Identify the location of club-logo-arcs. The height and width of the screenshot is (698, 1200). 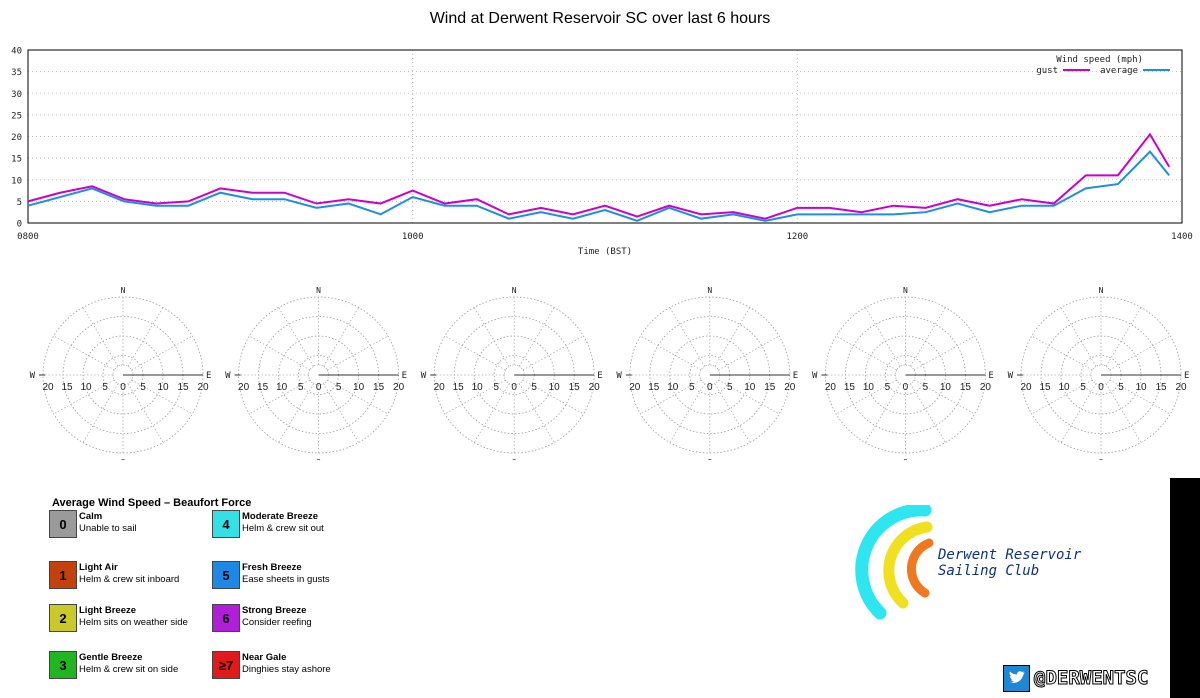
(894, 562).